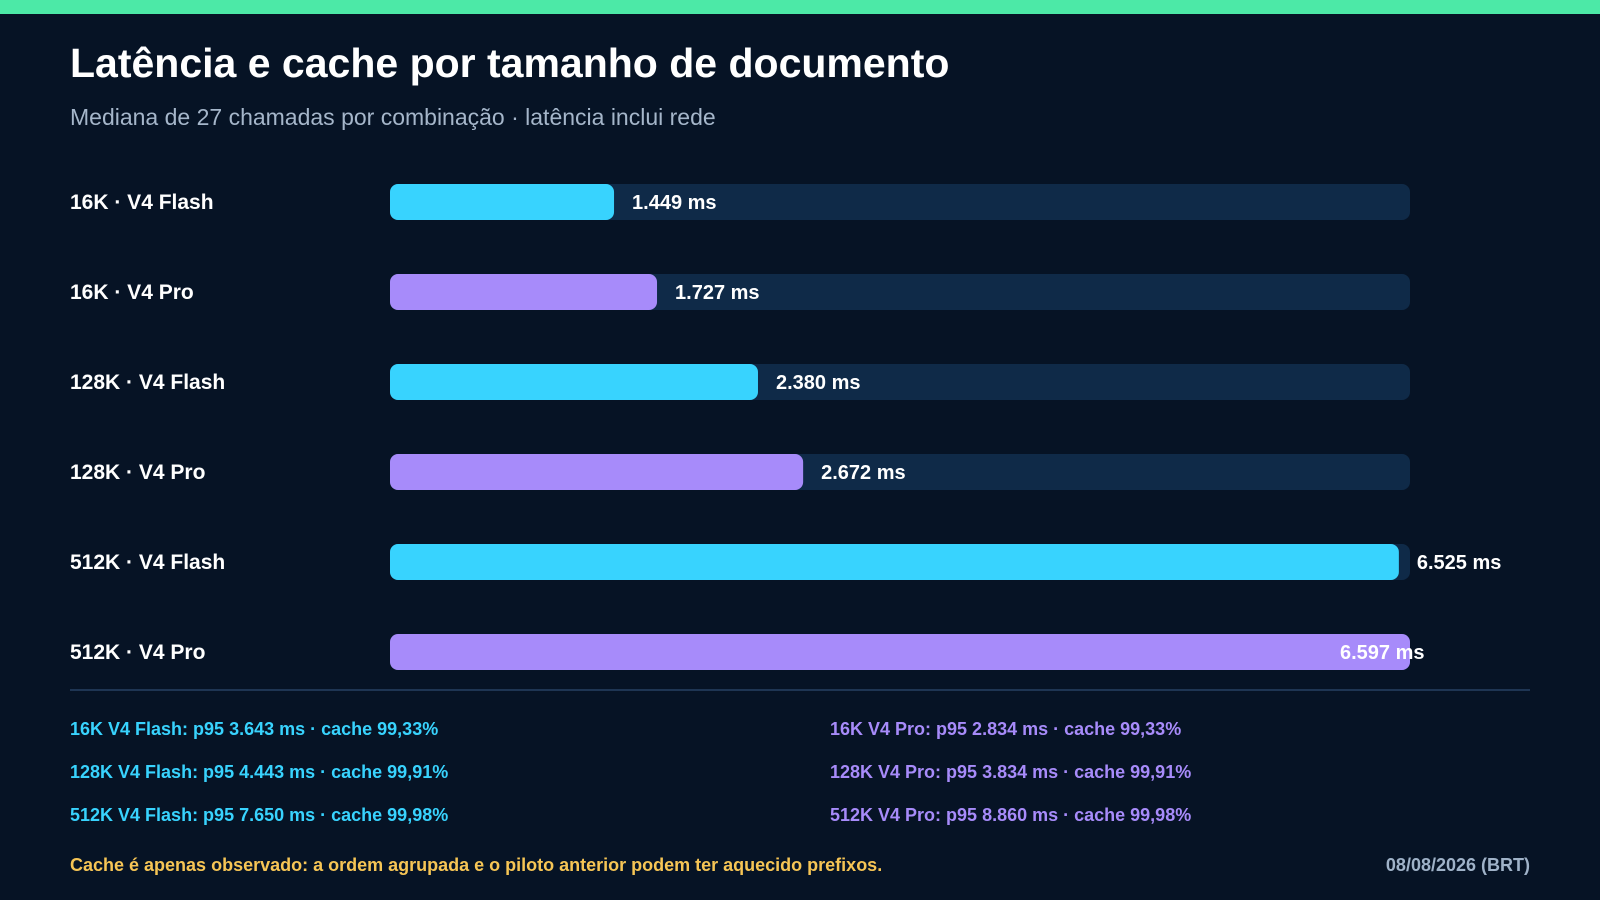 The image size is (1600, 900). I want to click on bar-512k-v4-pro, so click(900, 652).